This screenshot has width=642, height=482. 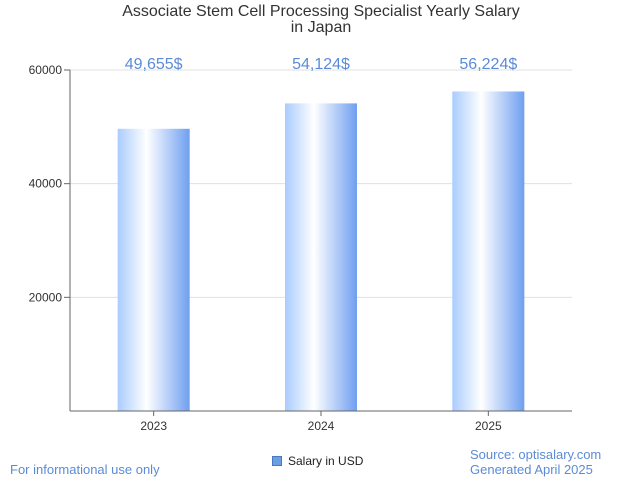 What do you see at coordinates (531, 469) in the screenshot?
I see `generated-date: Generated April 2025` at bounding box center [531, 469].